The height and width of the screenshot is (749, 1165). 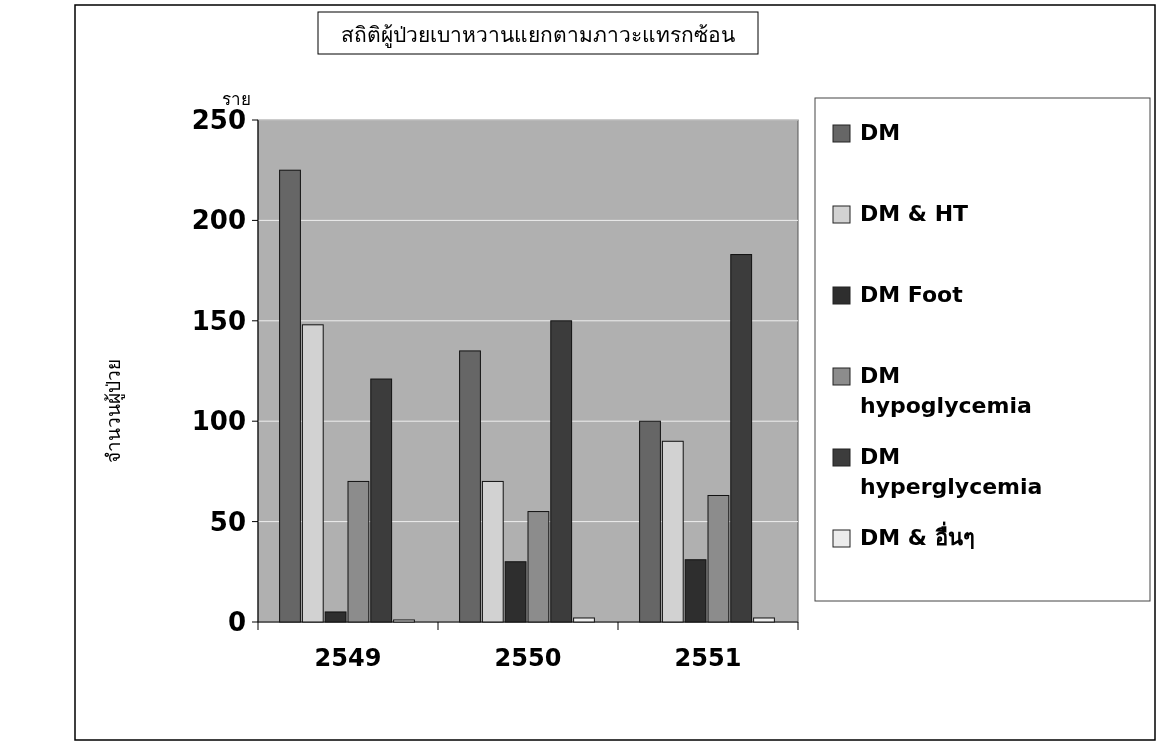 What do you see at coordinates (914, 213) in the screenshot?
I see `legend-label: DM & HT` at bounding box center [914, 213].